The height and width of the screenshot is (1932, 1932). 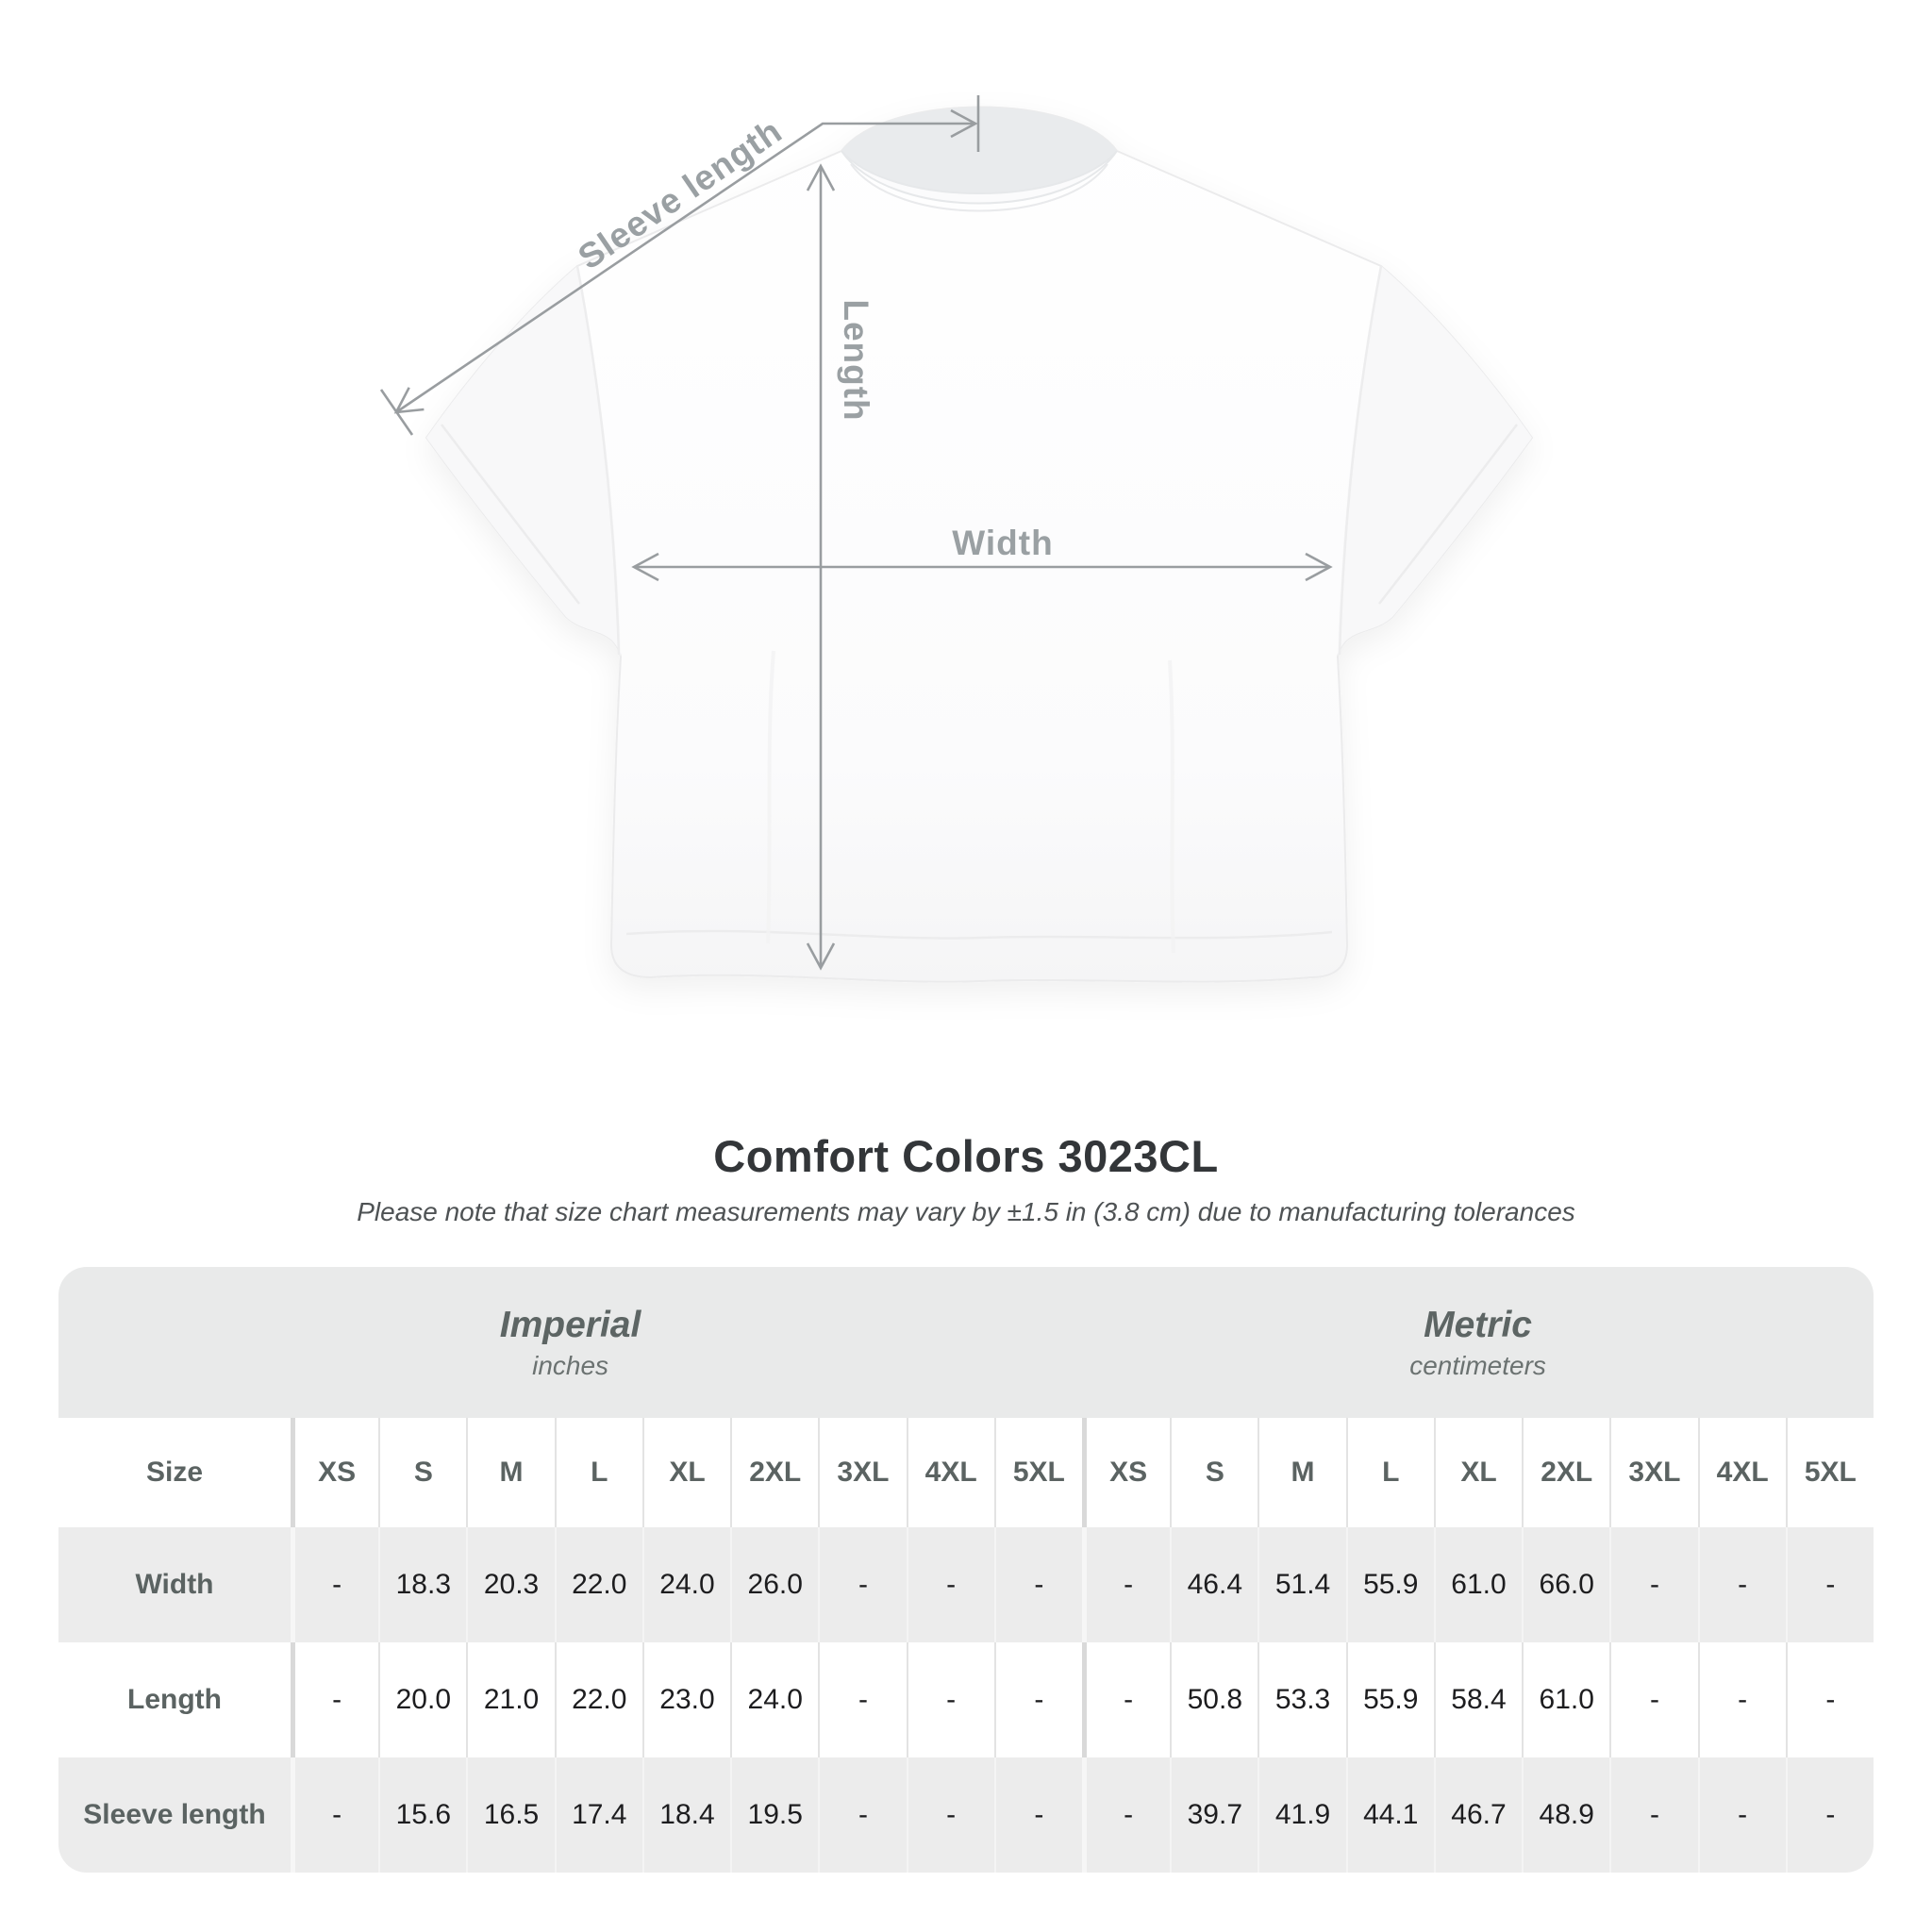 I want to click on size-col-header-metric-5xl: 5XL, so click(x=1829, y=1473).